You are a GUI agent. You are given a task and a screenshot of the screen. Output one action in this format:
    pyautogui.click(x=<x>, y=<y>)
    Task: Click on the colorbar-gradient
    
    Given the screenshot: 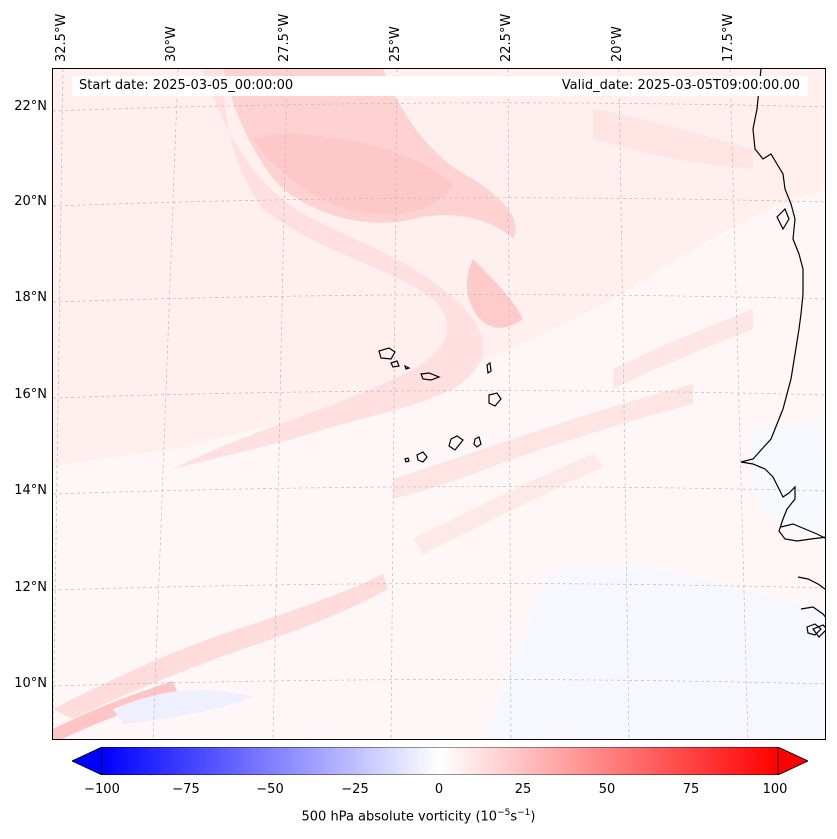 What is the action you would take?
    pyautogui.click(x=440, y=761)
    